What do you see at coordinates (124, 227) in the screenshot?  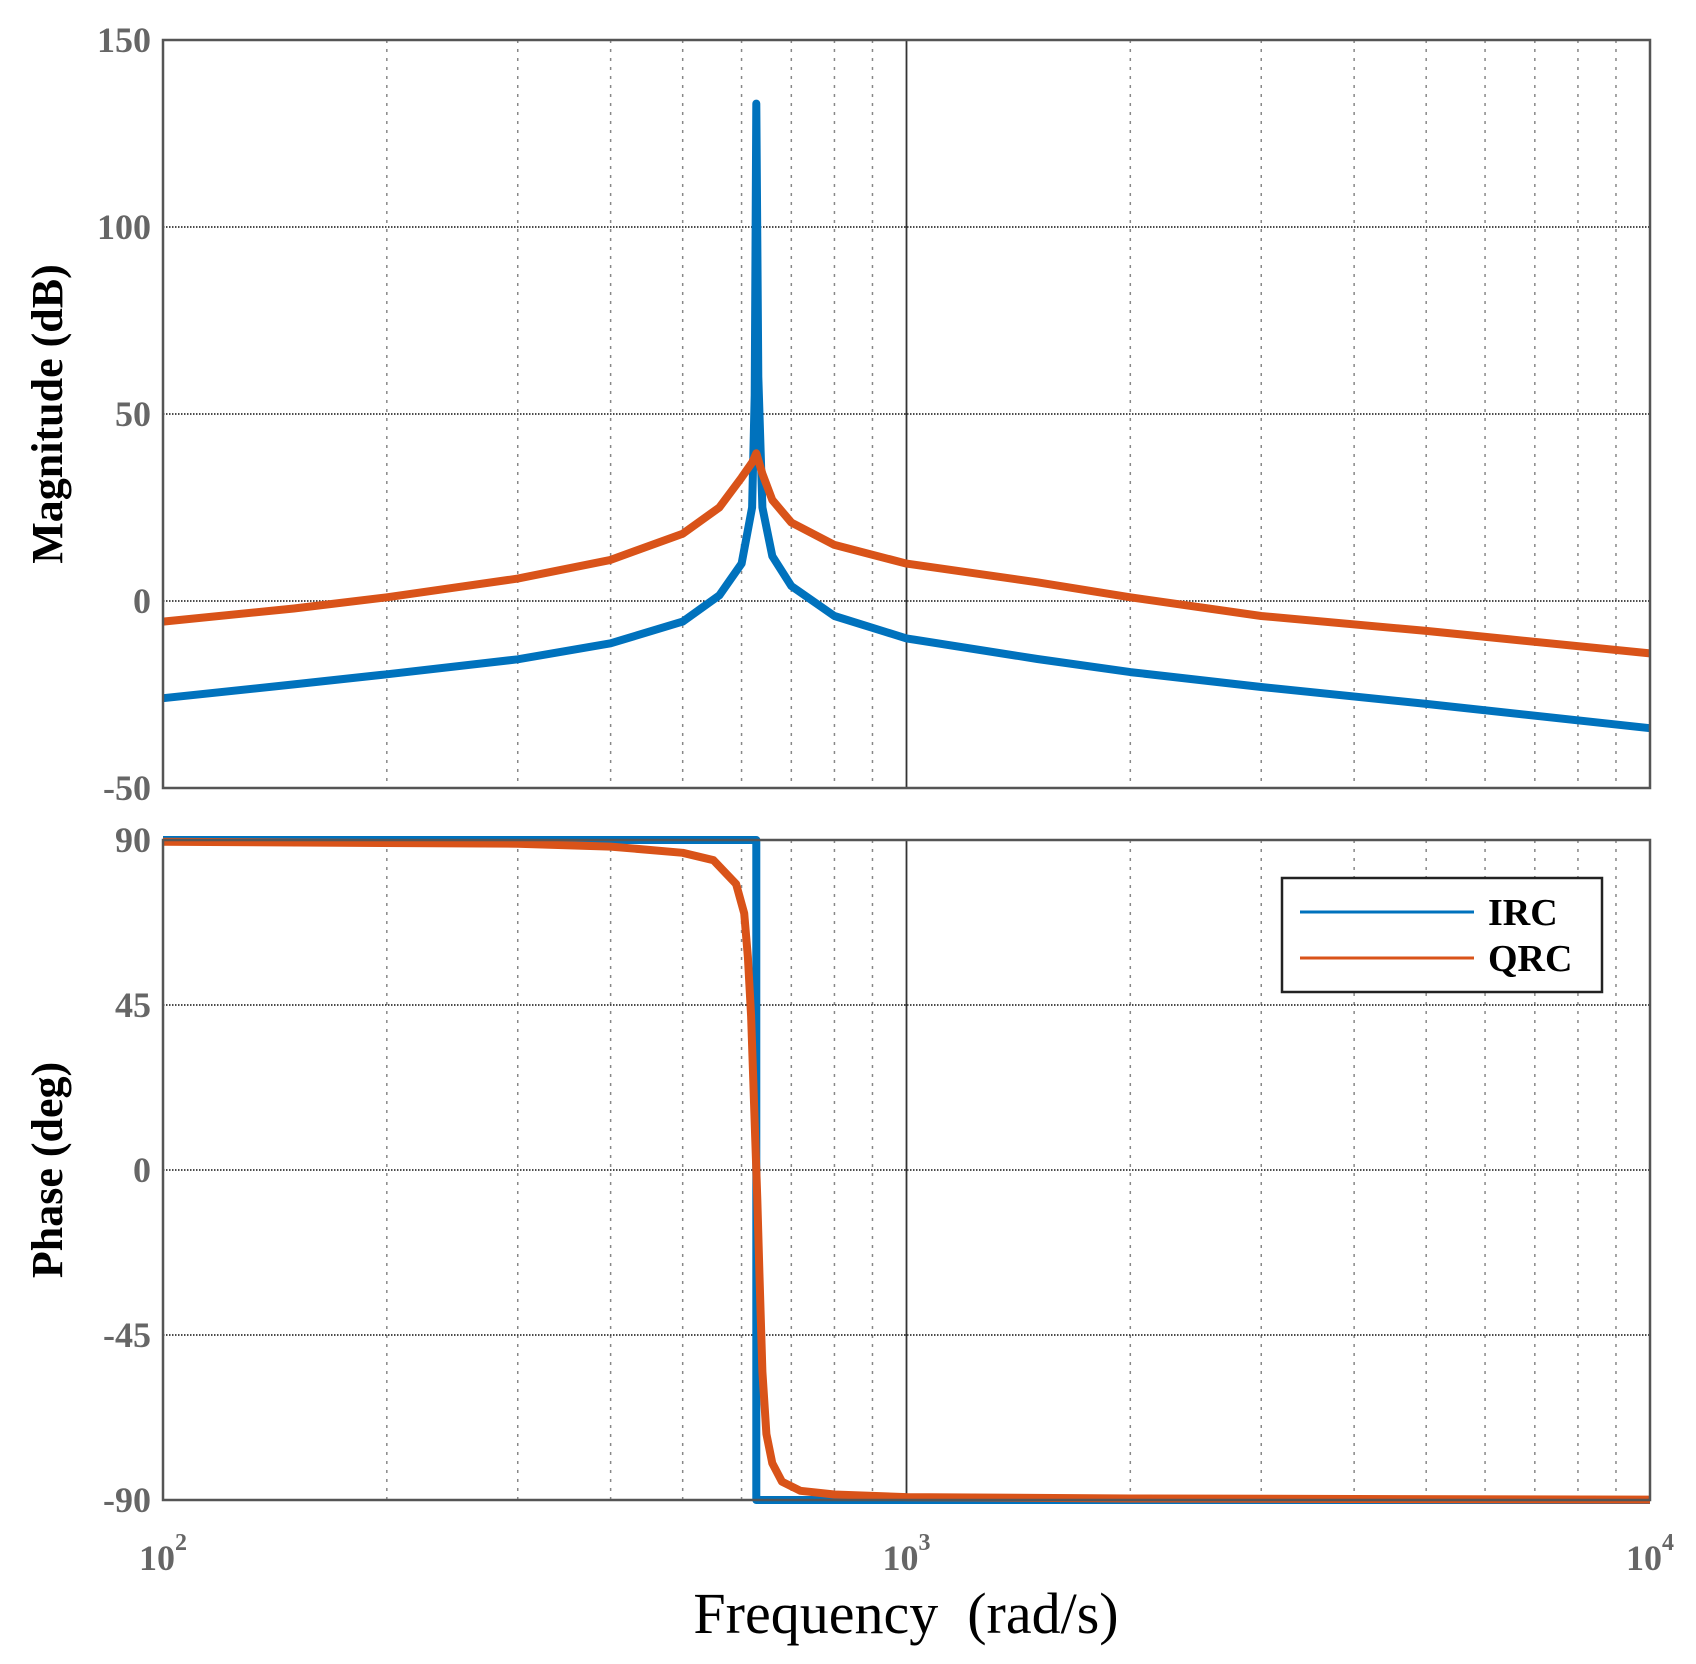 I see `magnitude-y-tick-label: 100` at bounding box center [124, 227].